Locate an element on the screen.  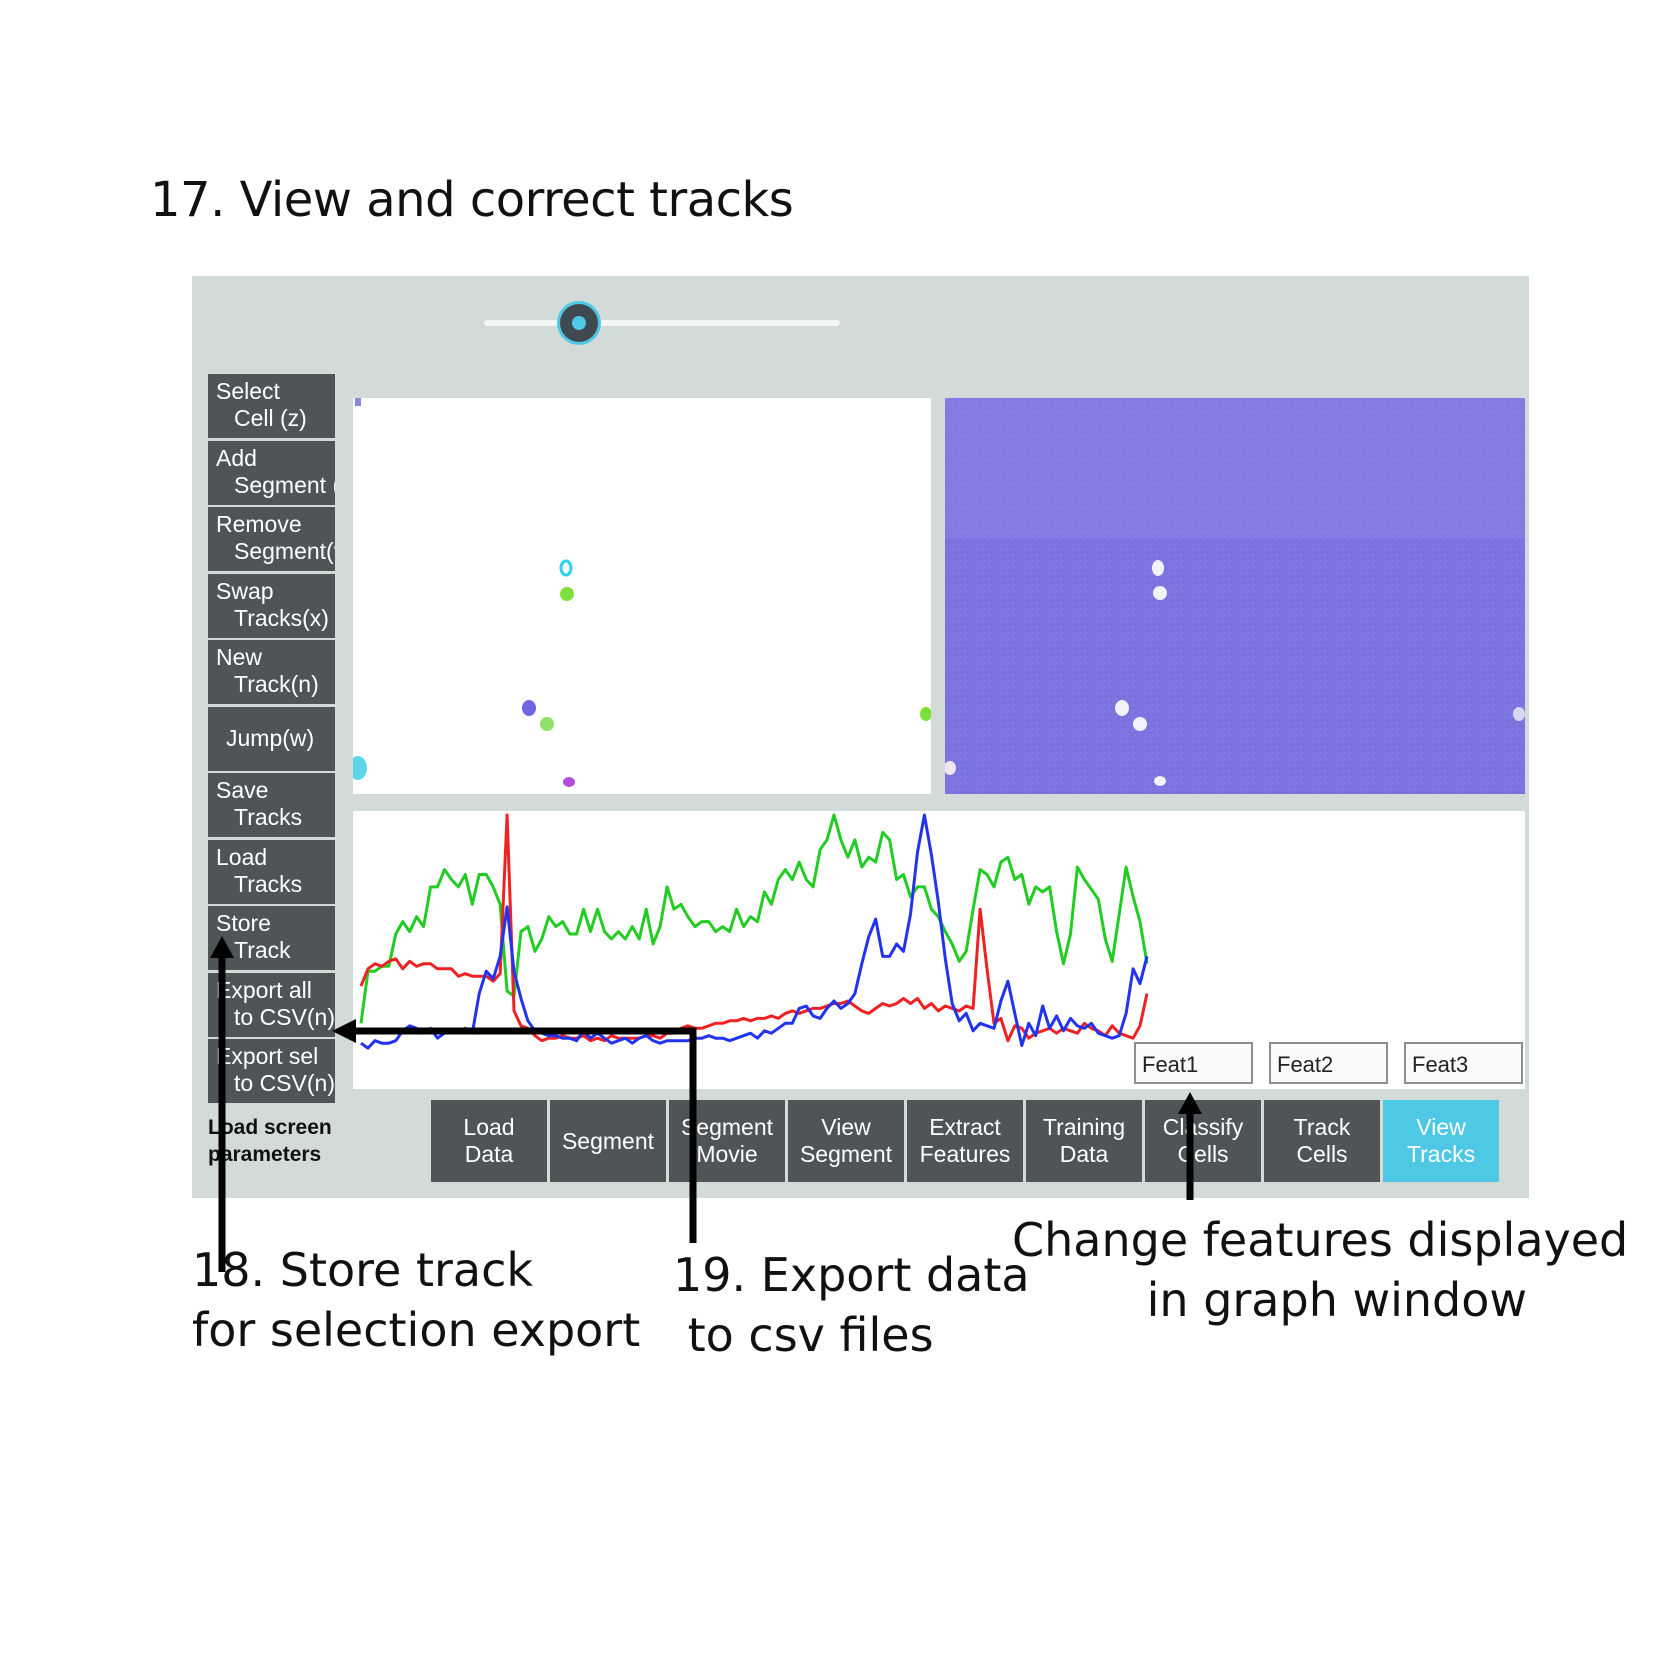
button-label-line2: Track is located at coordinates (262, 950).